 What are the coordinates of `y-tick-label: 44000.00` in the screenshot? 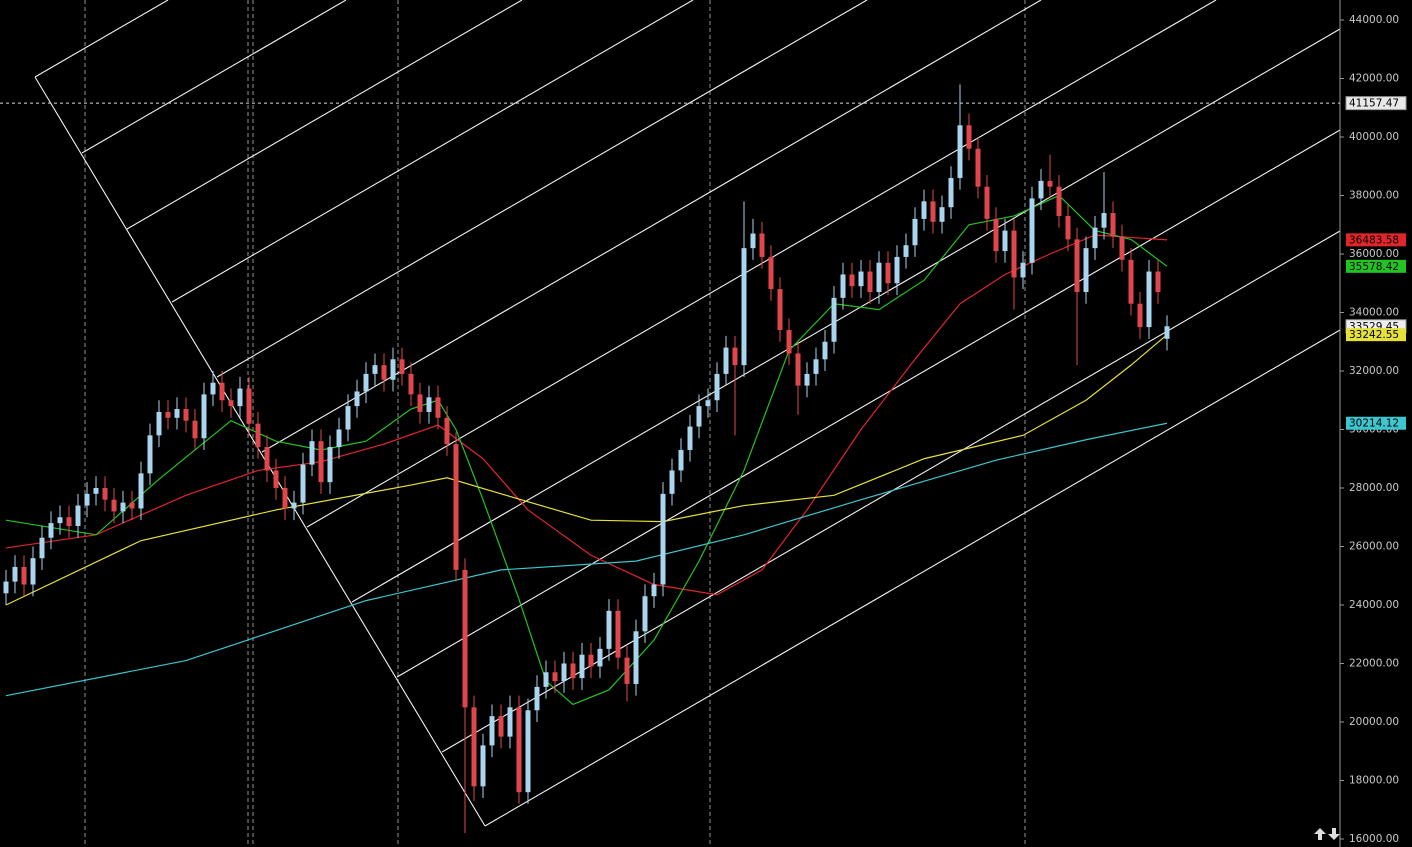 It's located at (1374, 20).